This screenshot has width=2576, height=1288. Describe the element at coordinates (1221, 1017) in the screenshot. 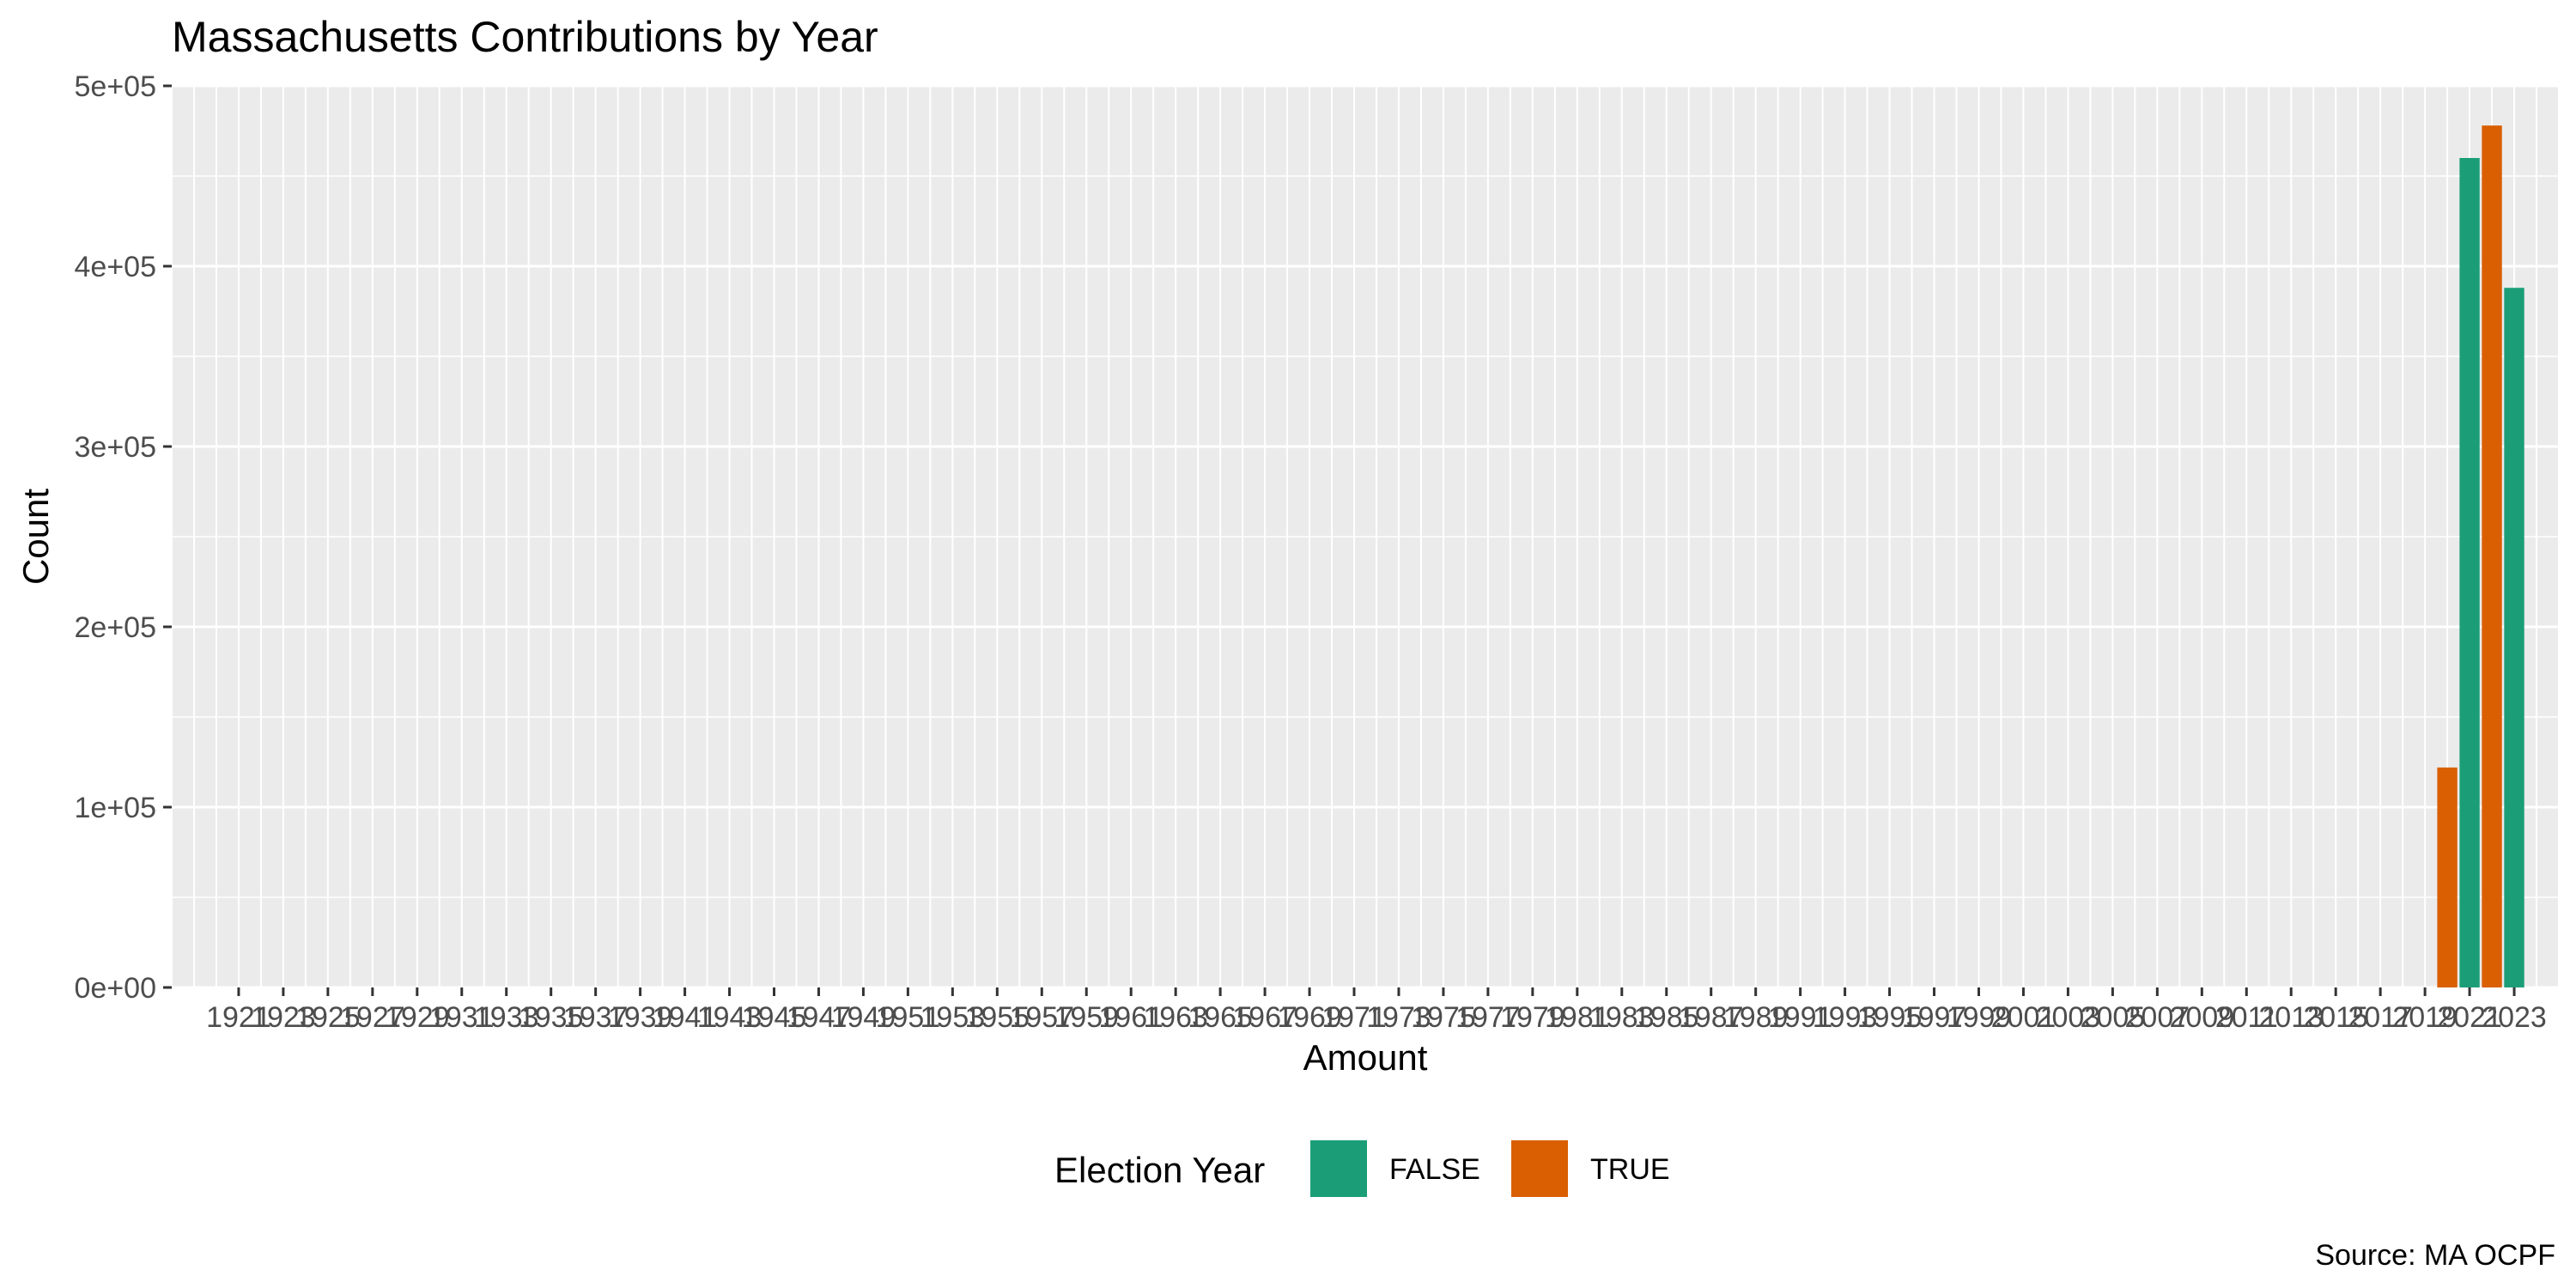

I see `x-tick-label: 1965` at that location.